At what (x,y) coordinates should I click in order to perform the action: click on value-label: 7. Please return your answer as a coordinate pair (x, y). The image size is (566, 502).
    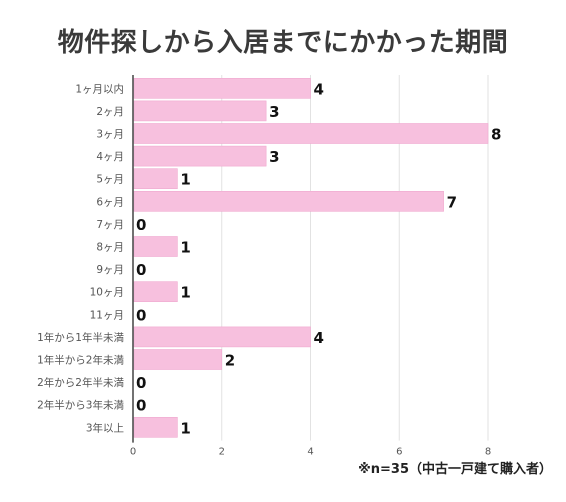
    Looking at the image, I should click on (452, 202).